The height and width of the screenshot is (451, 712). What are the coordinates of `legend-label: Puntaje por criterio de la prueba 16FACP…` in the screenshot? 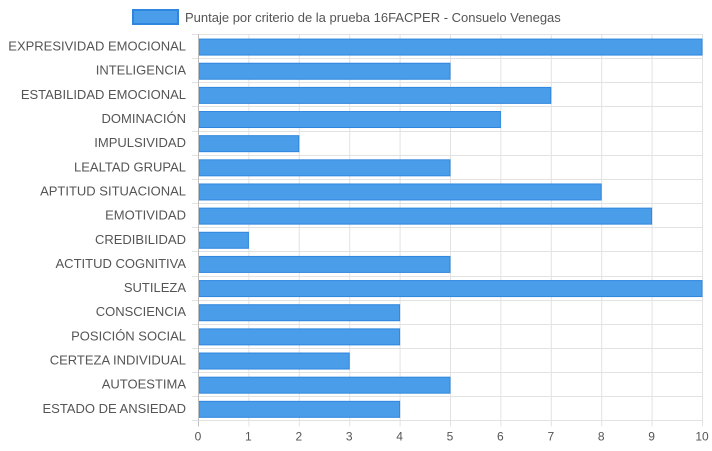 It's located at (373, 17).